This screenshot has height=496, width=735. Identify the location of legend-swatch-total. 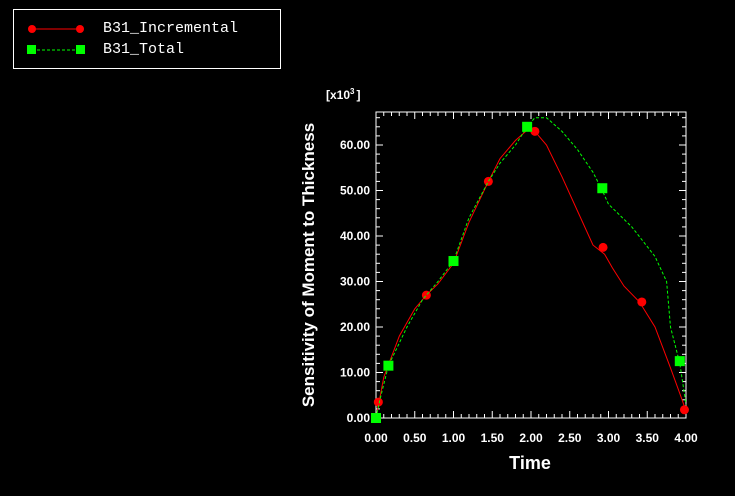
(56, 49).